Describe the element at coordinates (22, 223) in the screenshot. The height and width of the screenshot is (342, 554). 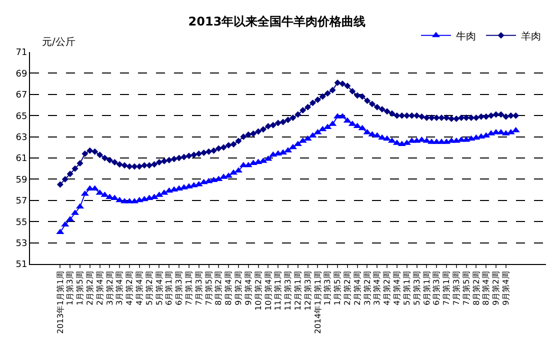
I see `y-tick-label: 55` at that location.